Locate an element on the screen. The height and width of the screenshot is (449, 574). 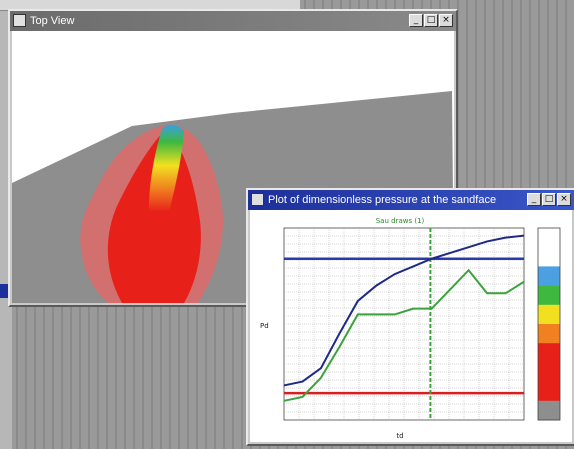
minimize-button: _ is located at coordinates (416, 20).